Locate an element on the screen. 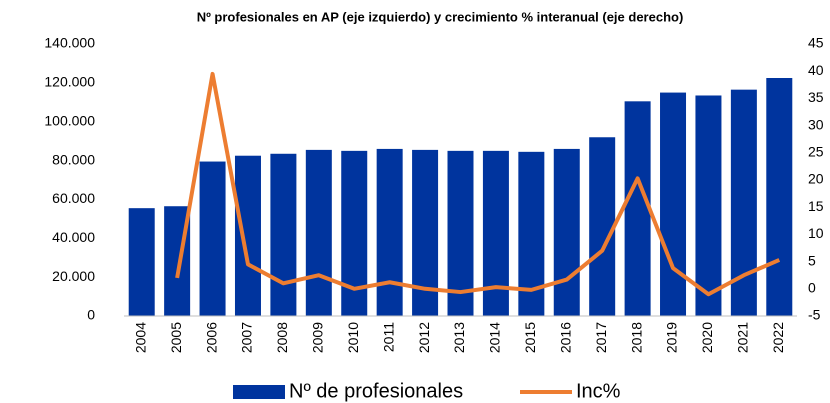  x-tick-label: 2020 is located at coordinates (707, 337).